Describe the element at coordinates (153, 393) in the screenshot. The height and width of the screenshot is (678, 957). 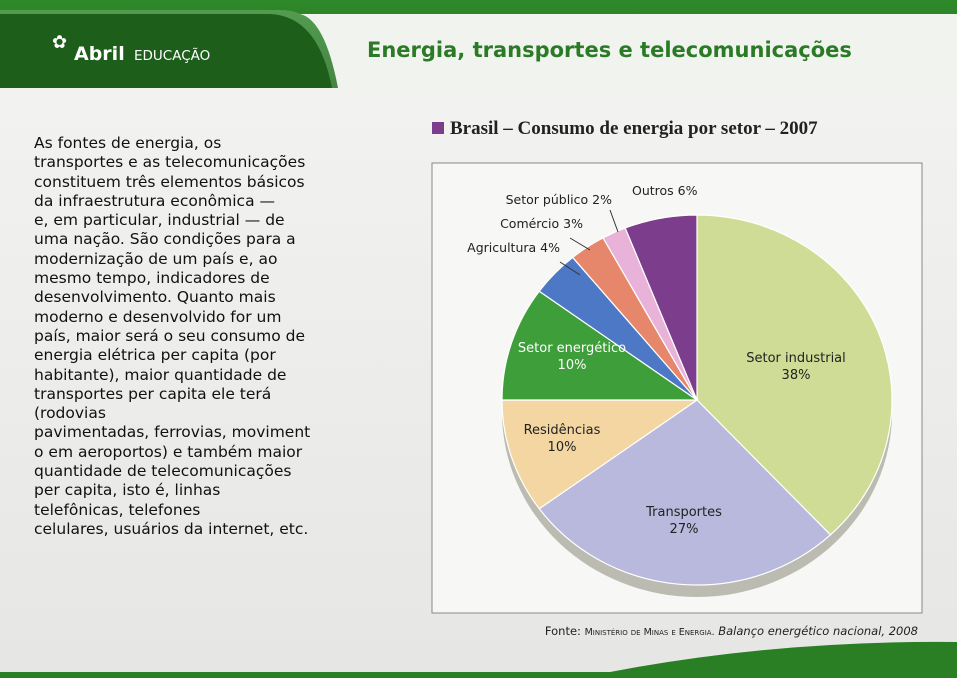
I see `paragraph-line: transportes per capita ele terá` at that location.